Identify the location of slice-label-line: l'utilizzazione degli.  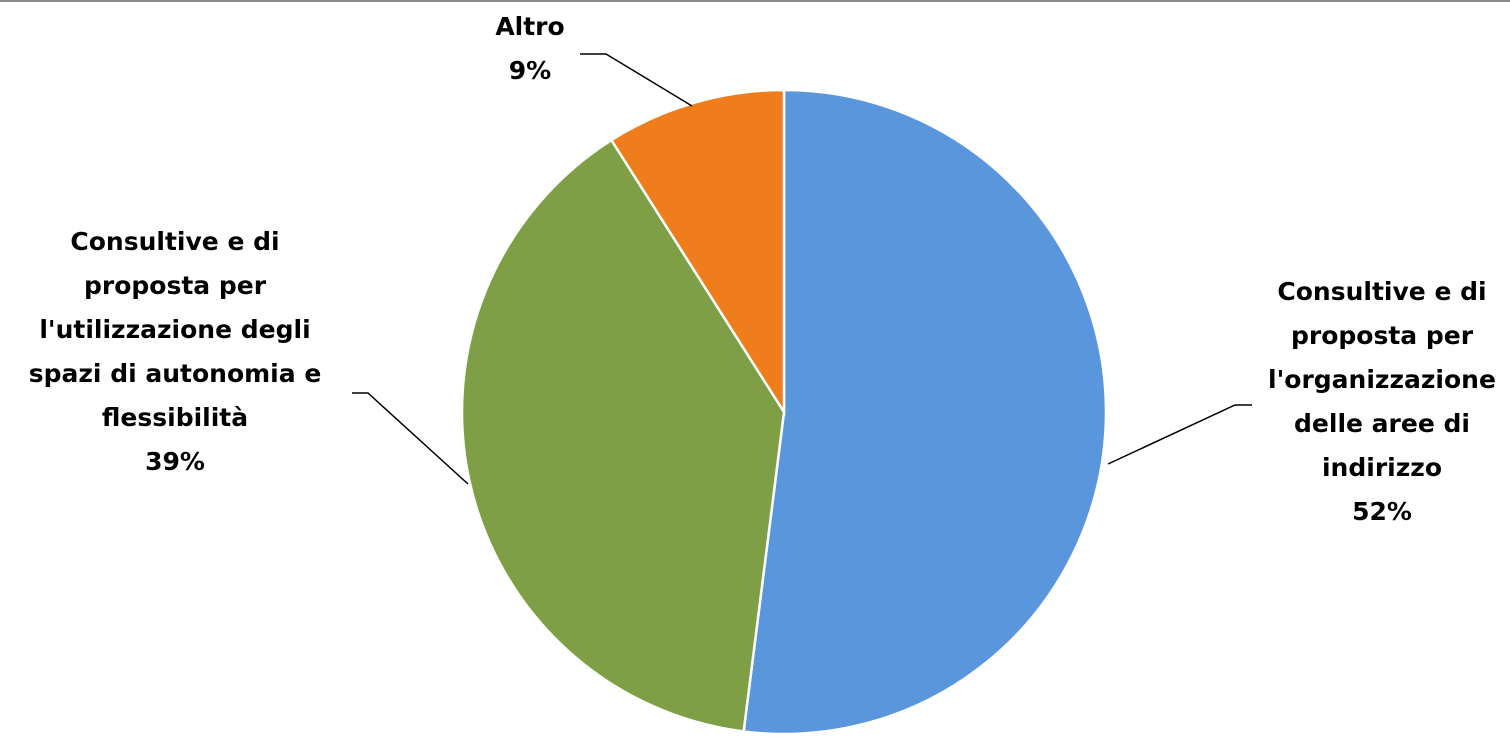
(174, 329).